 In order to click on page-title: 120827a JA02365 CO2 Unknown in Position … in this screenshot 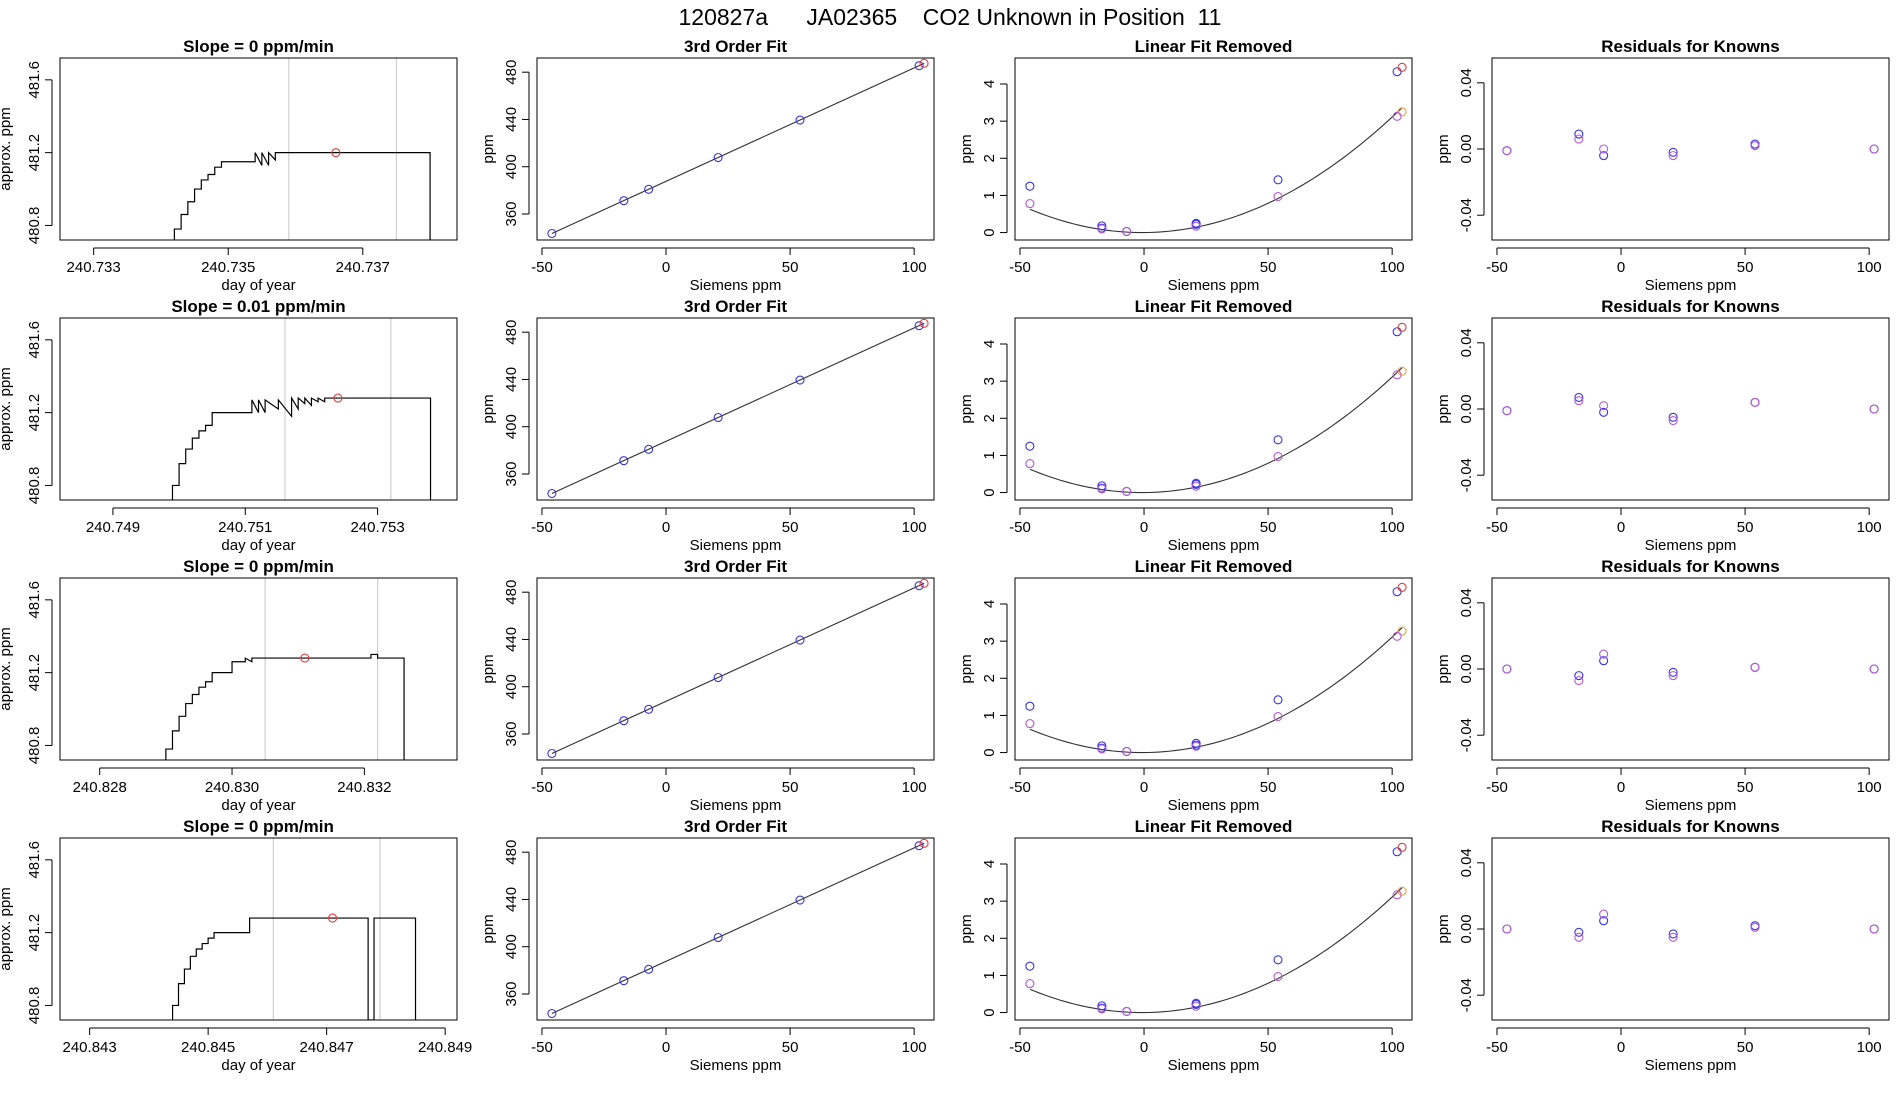, I will do `click(950, 17)`.